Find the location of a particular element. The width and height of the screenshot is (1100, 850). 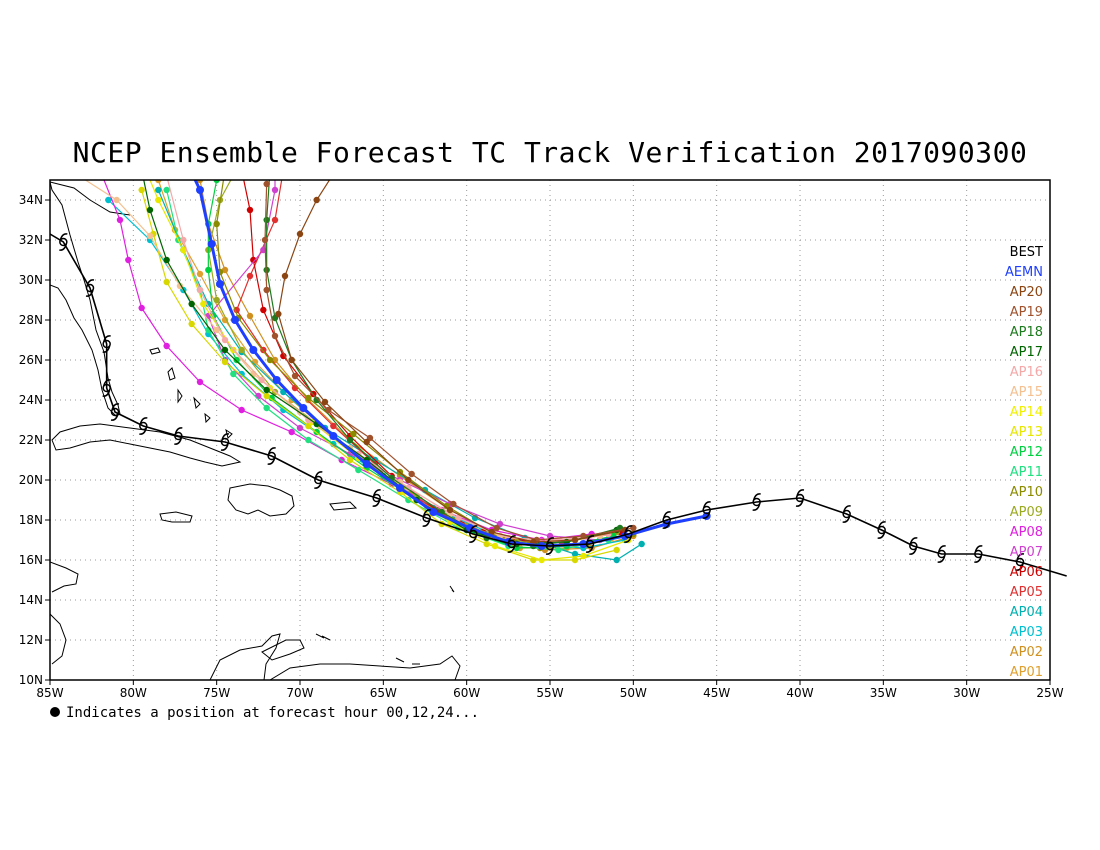

track-point-ap12 is located at coordinates (271, 398).